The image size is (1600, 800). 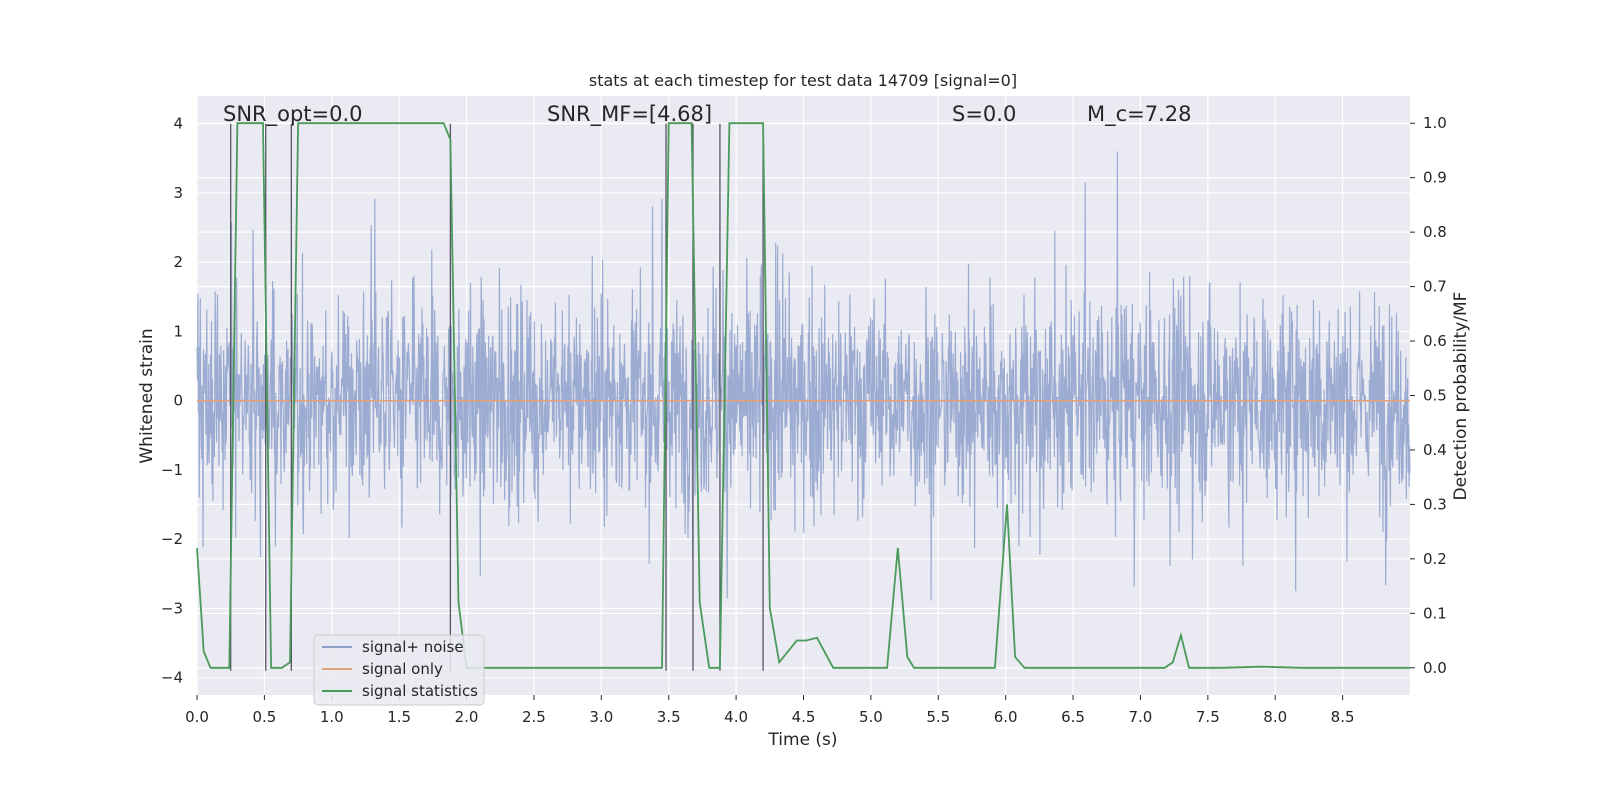 I want to click on annotation-s: S=0.0, so click(x=984, y=114).